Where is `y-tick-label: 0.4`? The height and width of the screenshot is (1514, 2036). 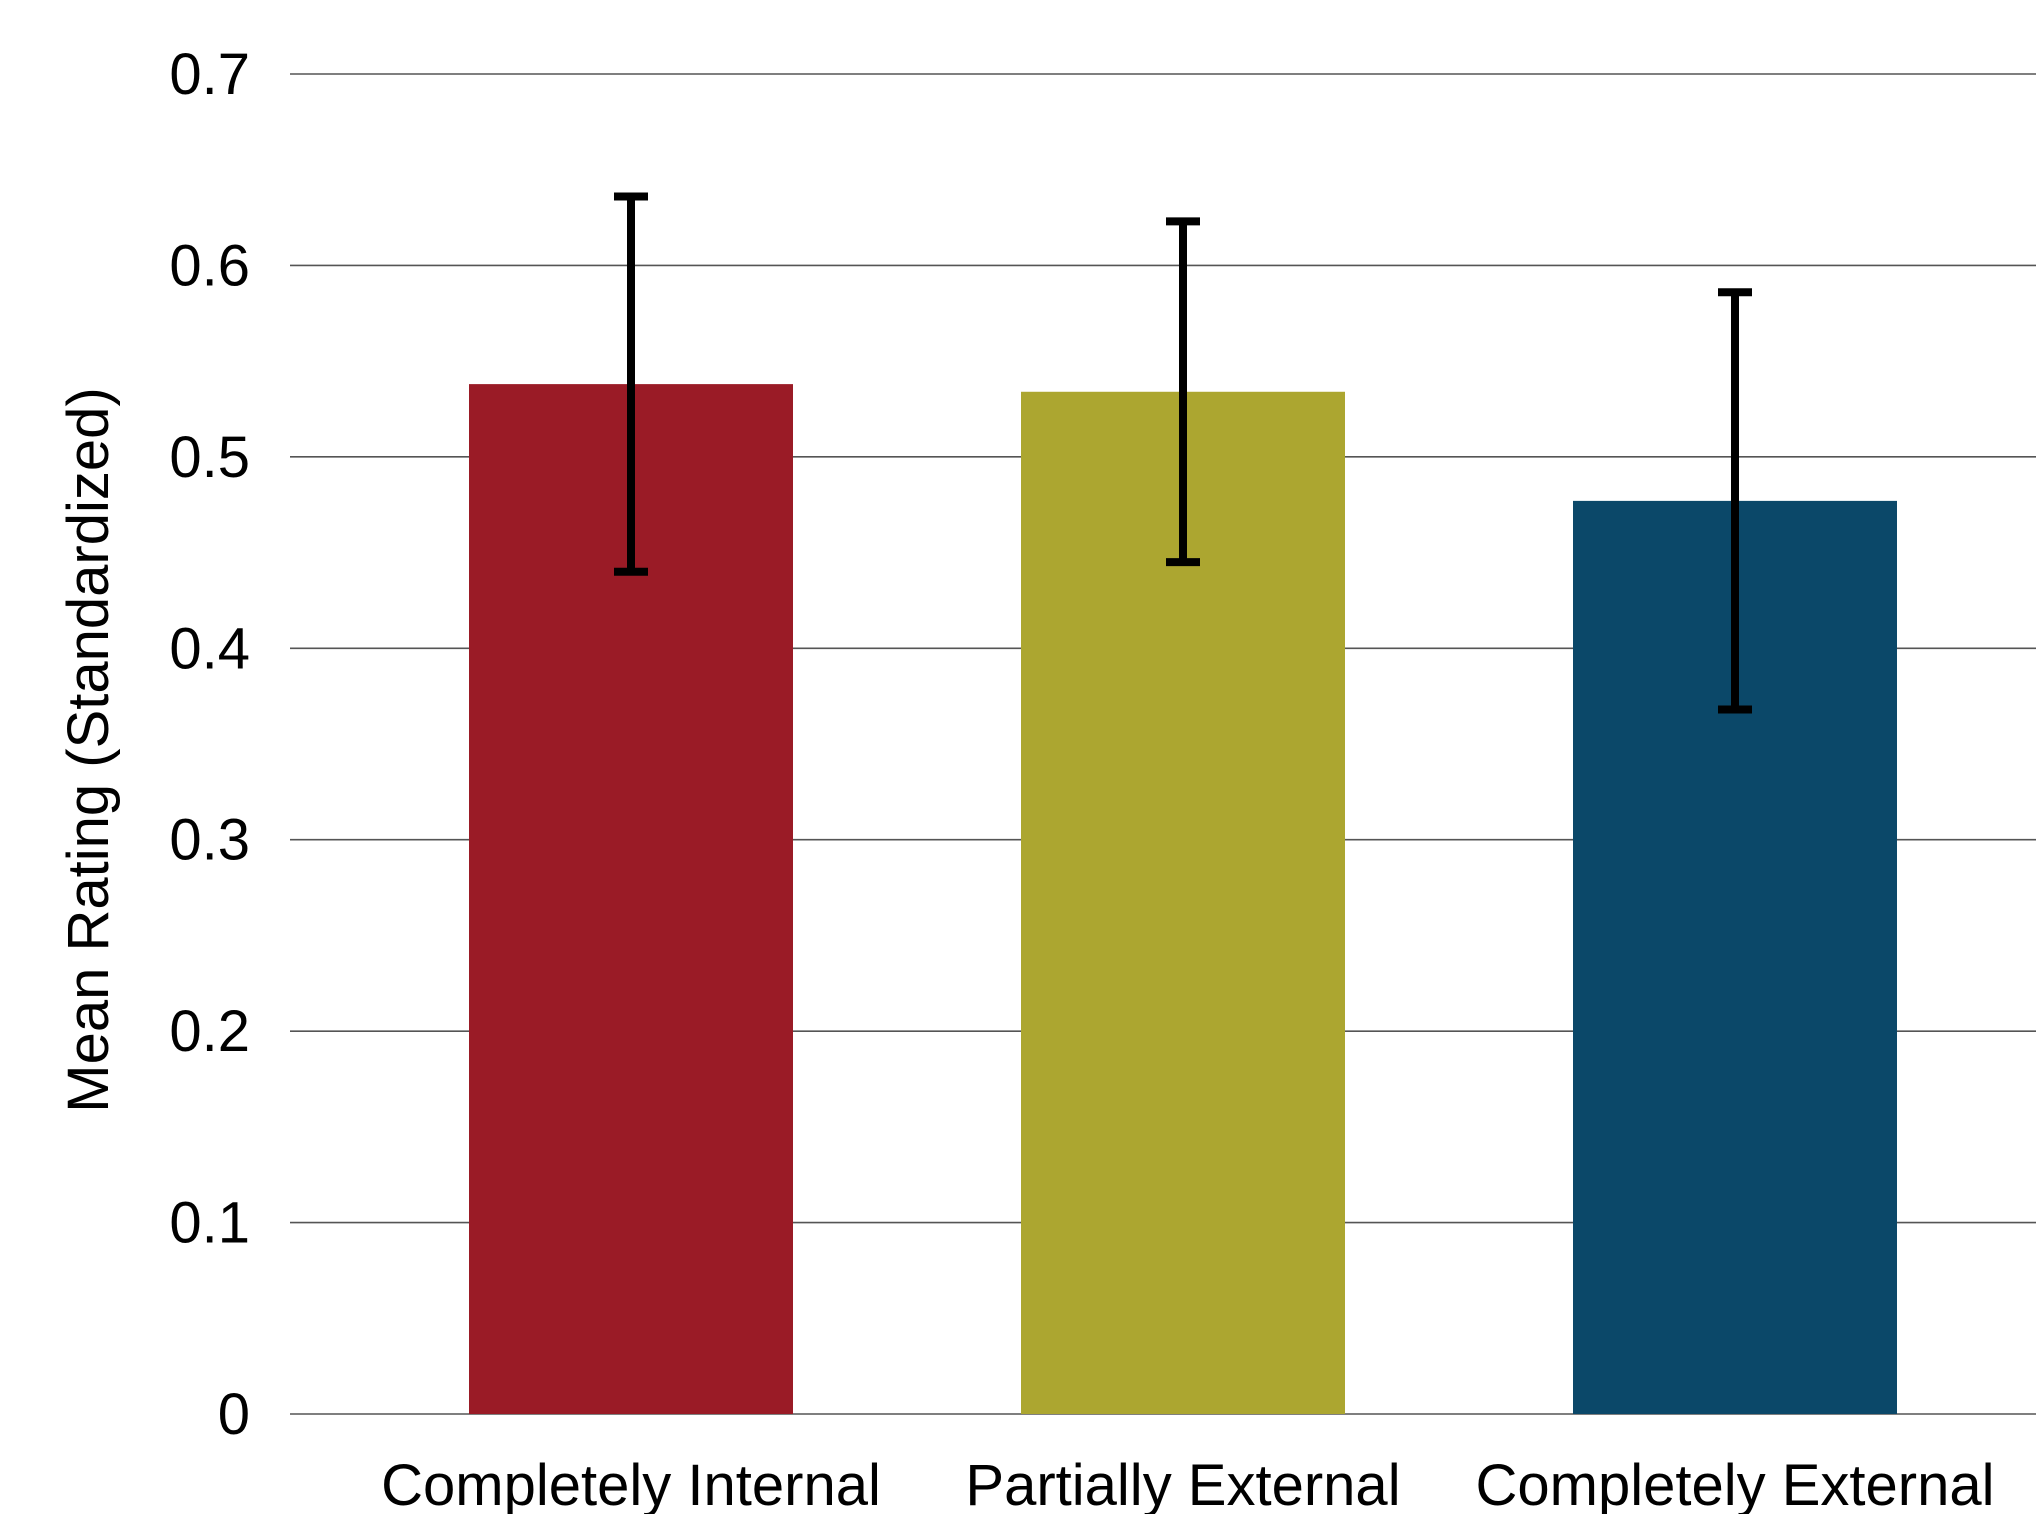 y-tick-label: 0.4 is located at coordinates (209, 648).